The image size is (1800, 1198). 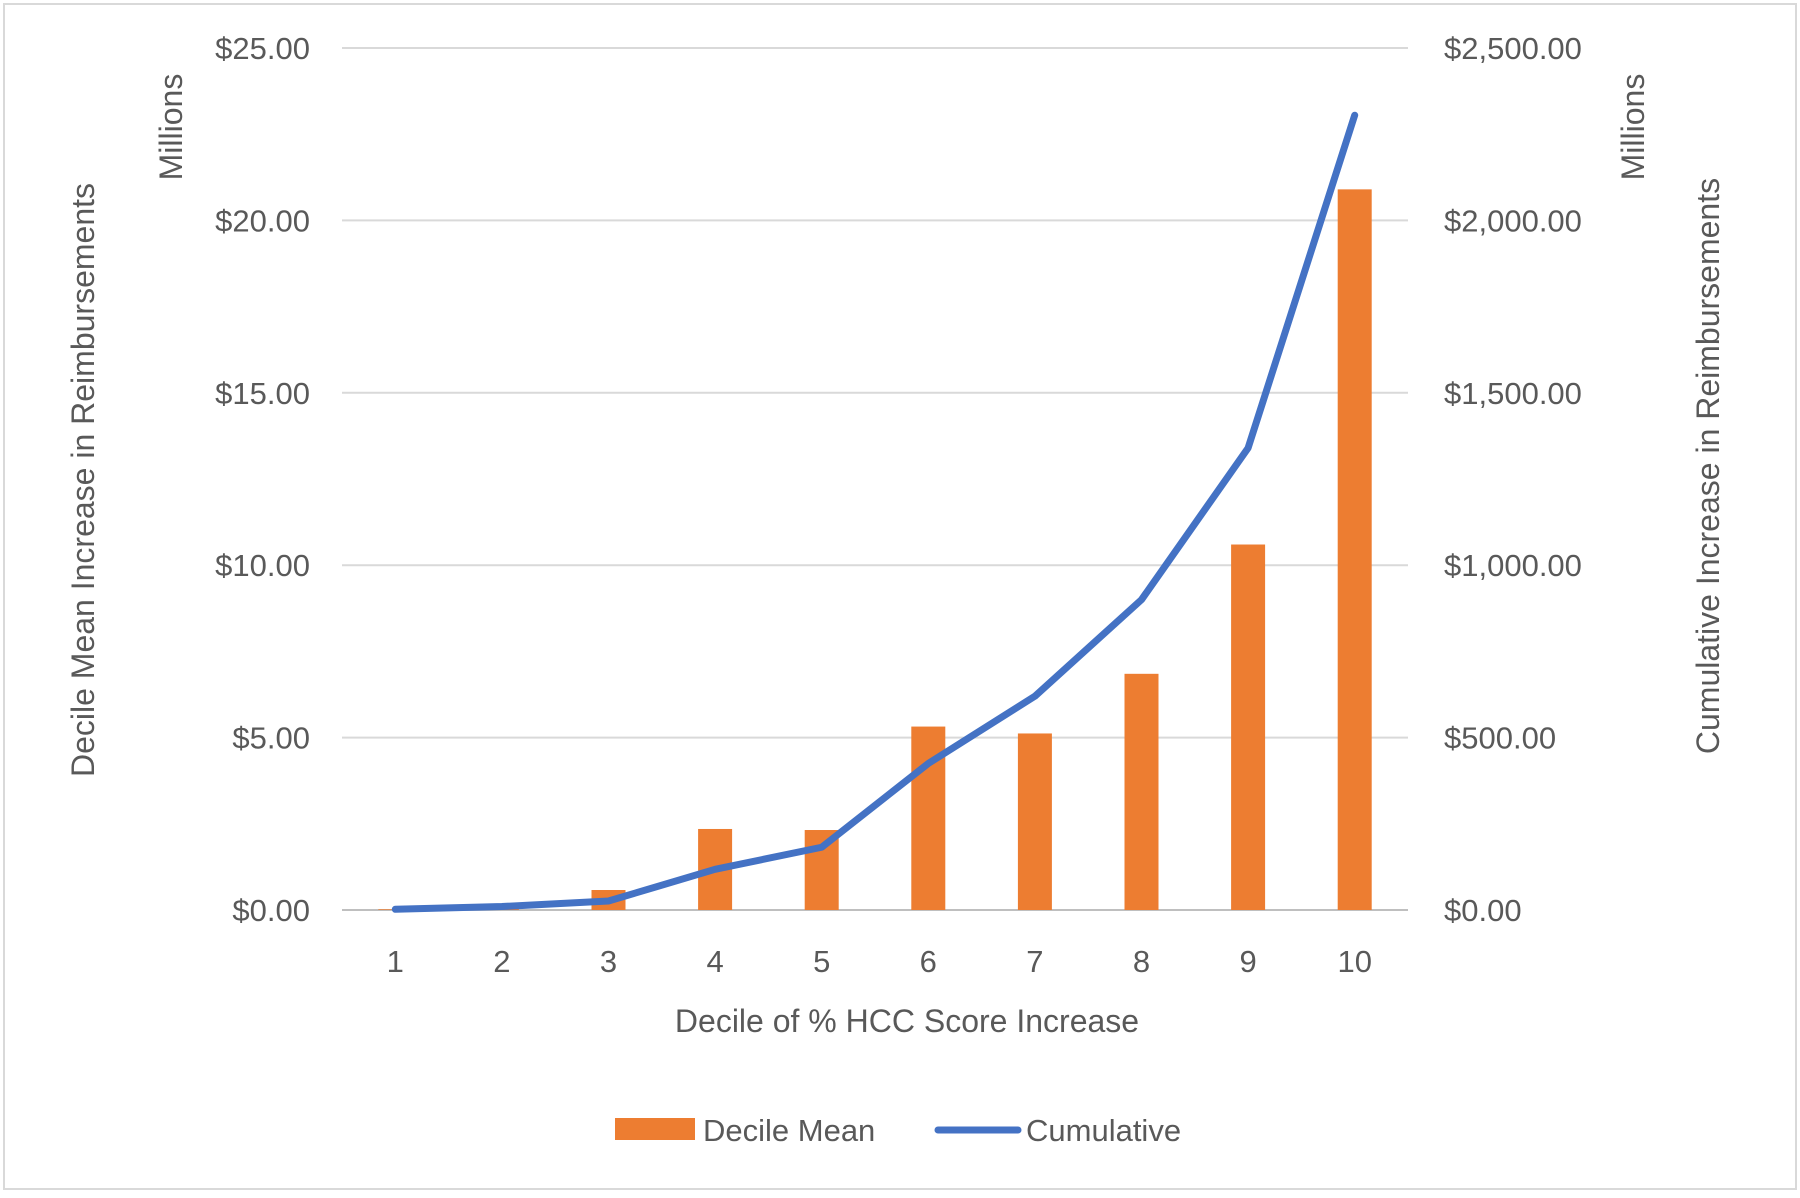 I want to click on x-axis-tick-label: 9, so click(x=1247, y=961).